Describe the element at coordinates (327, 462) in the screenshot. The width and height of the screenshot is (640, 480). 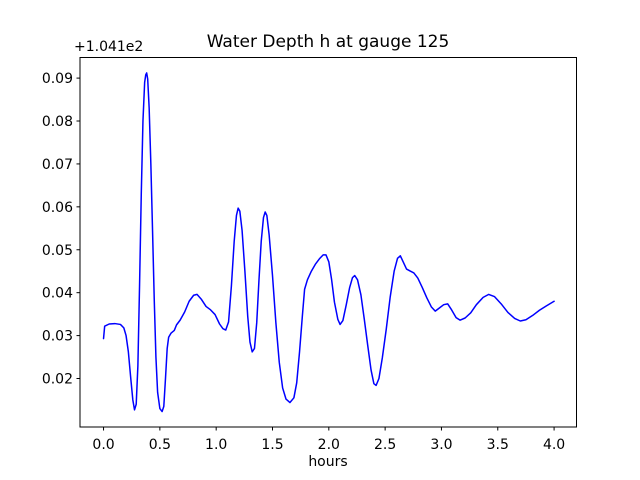
I see `x-axis-label: hours` at that location.